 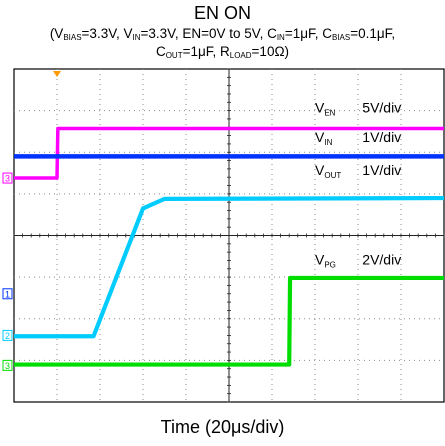 I want to click on label-v-pg: VPG, so click(x=325, y=261).